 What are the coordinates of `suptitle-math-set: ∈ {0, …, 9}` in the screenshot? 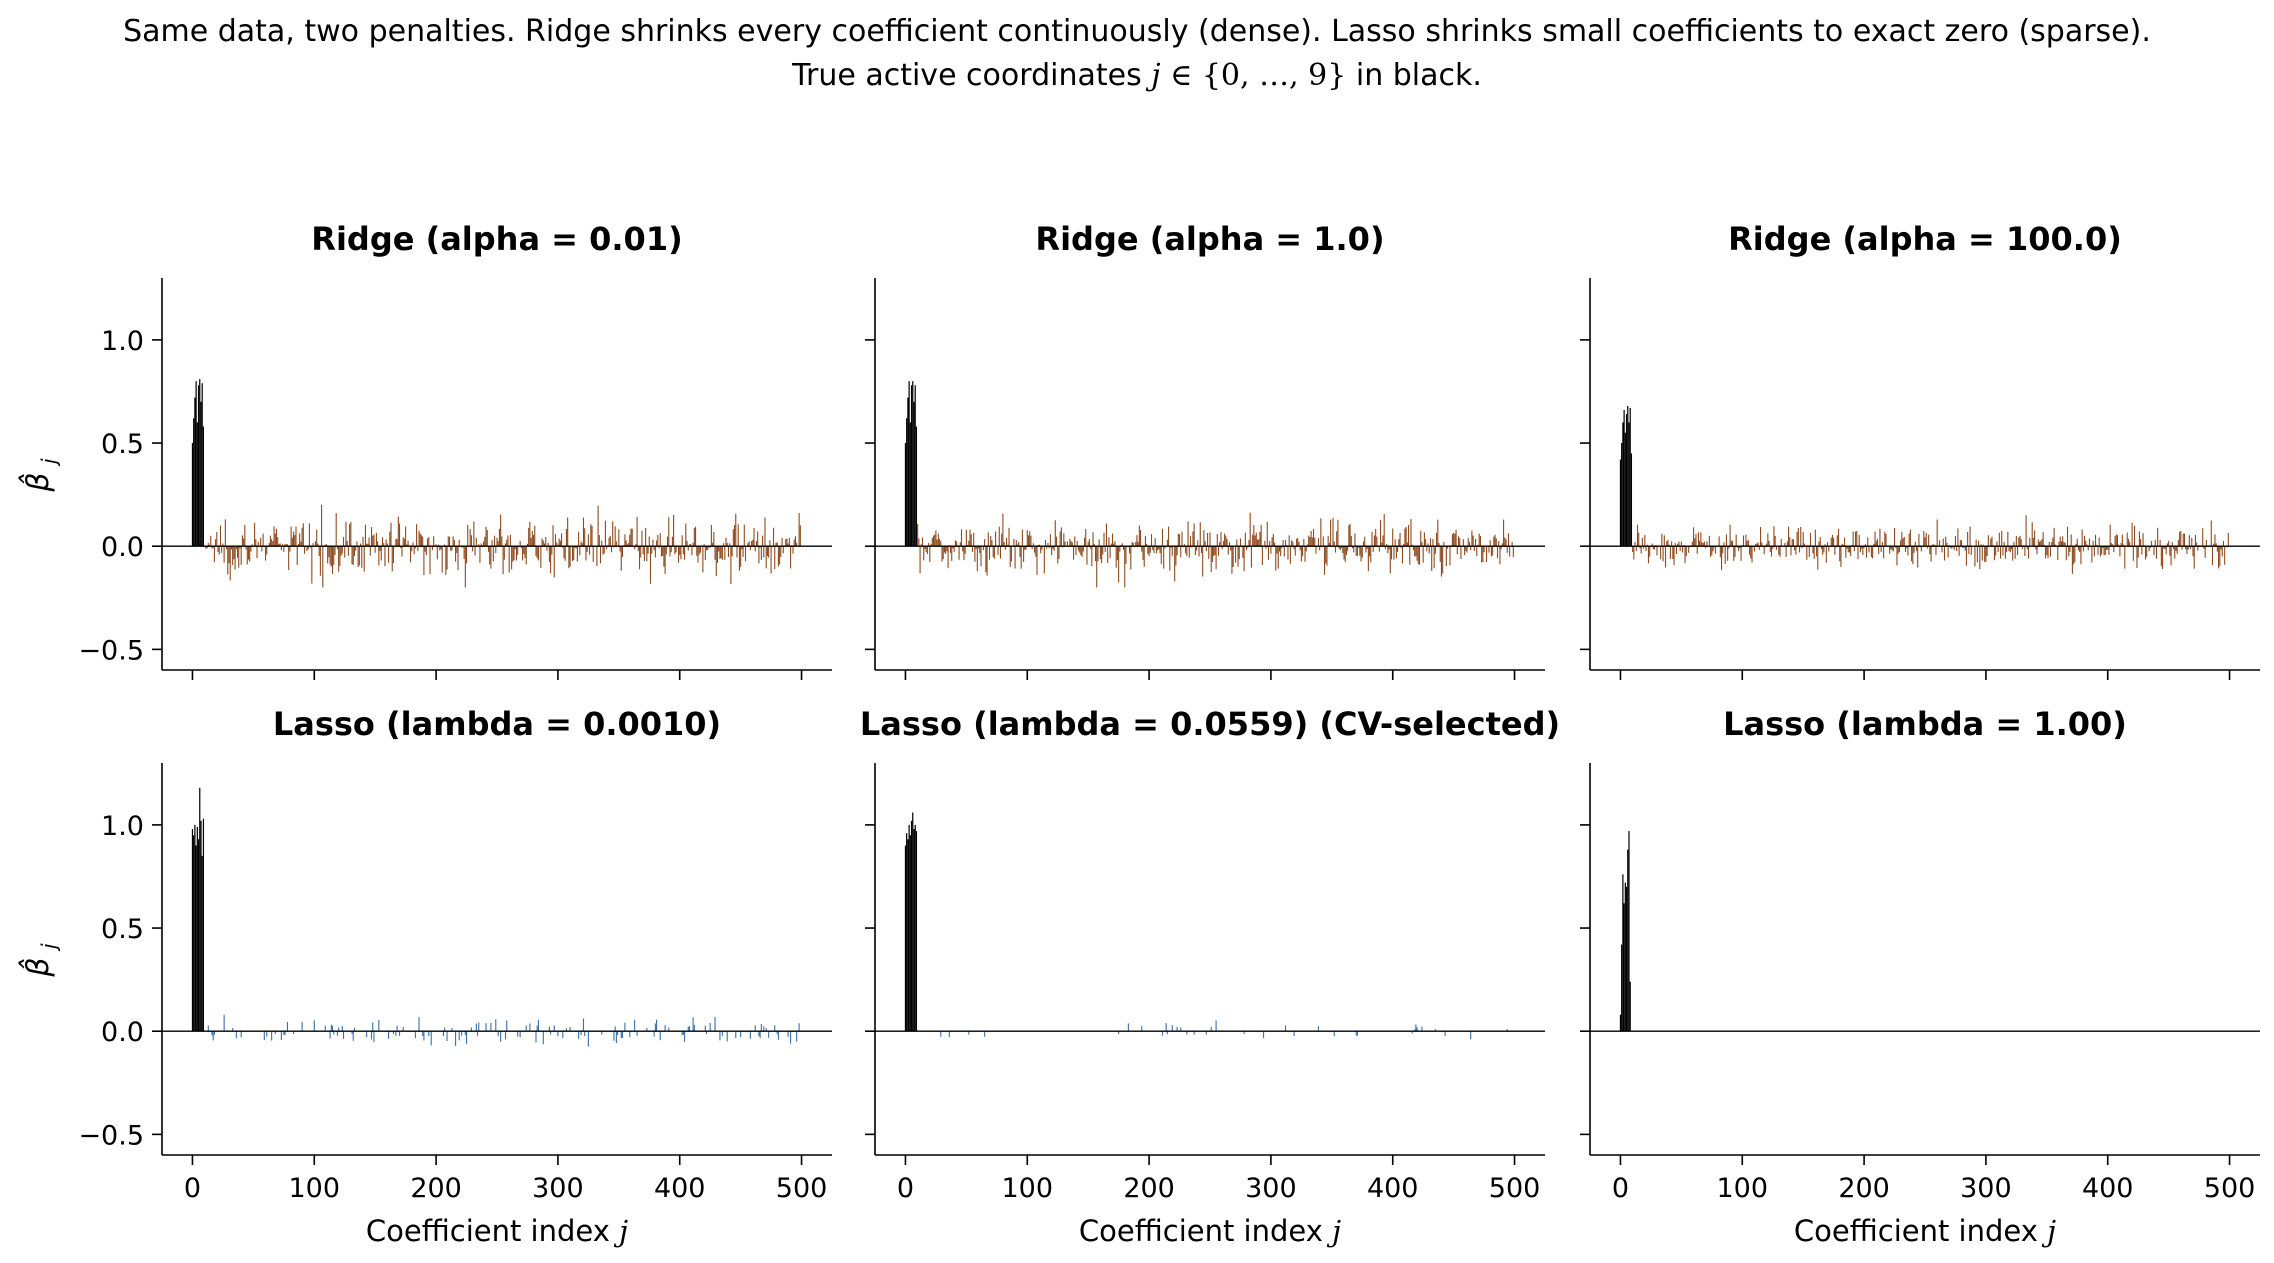 It's located at (1253, 75).